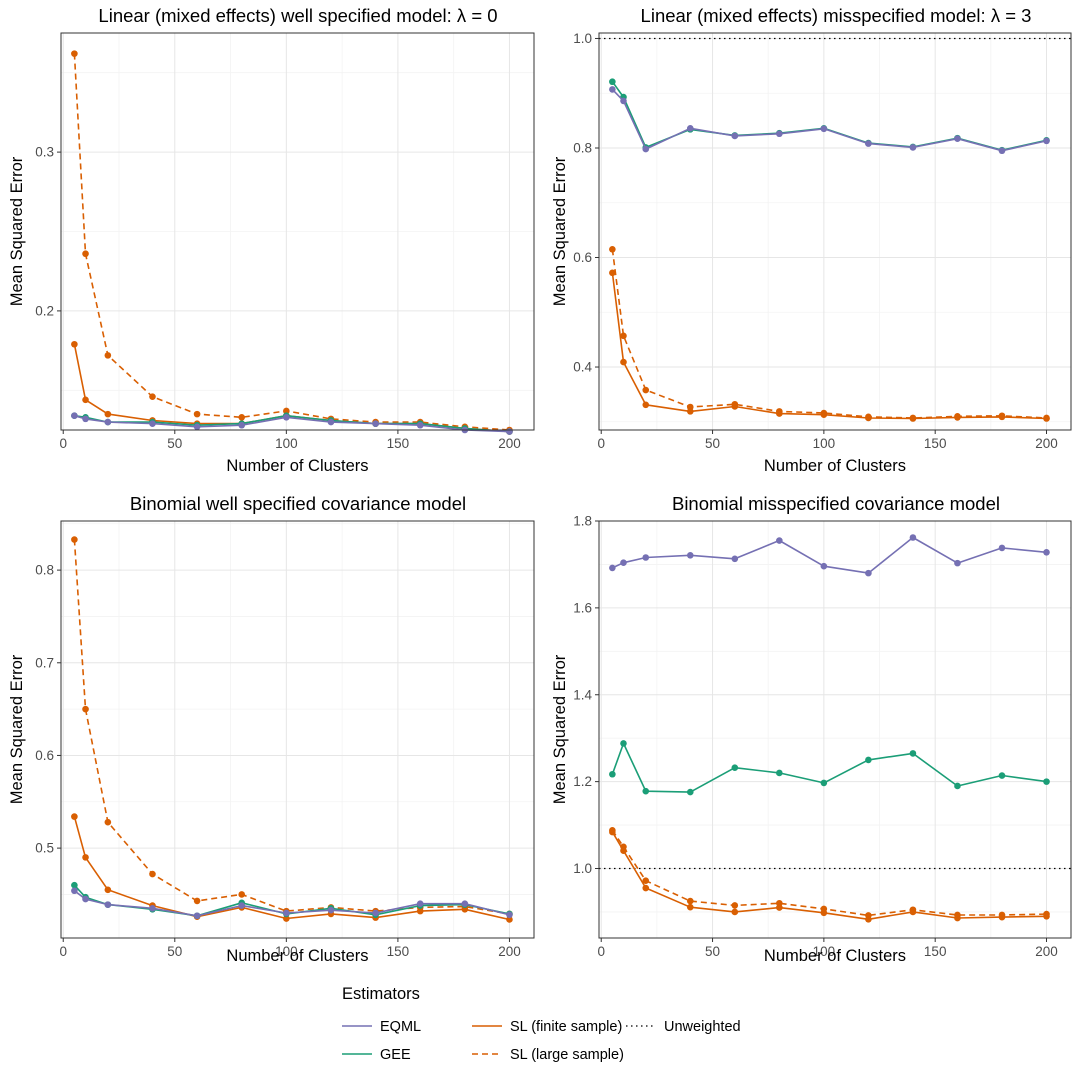 This screenshot has width=1075, height=1066. What do you see at coordinates (376, 1055) in the screenshot?
I see `legend-item: GEE` at bounding box center [376, 1055].